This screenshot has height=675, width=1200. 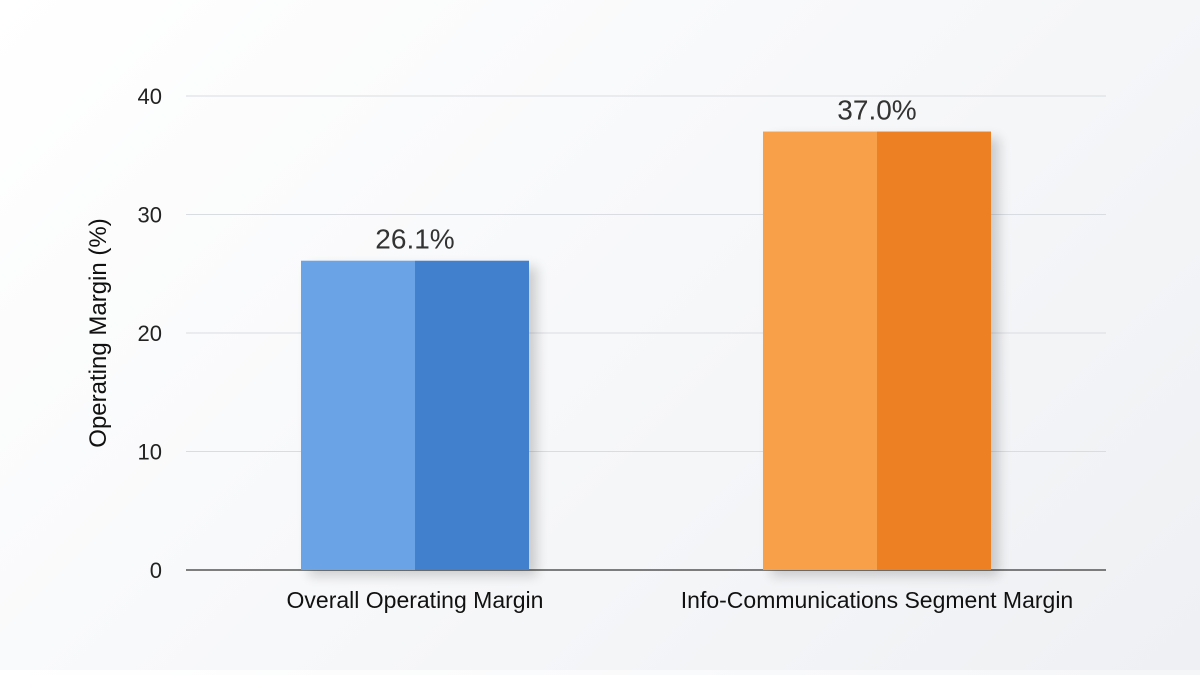 What do you see at coordinates (415, 600) in the screenshot?
I see `x-tick-label: Overall Operating Margin` at bounding box center [415, 600].